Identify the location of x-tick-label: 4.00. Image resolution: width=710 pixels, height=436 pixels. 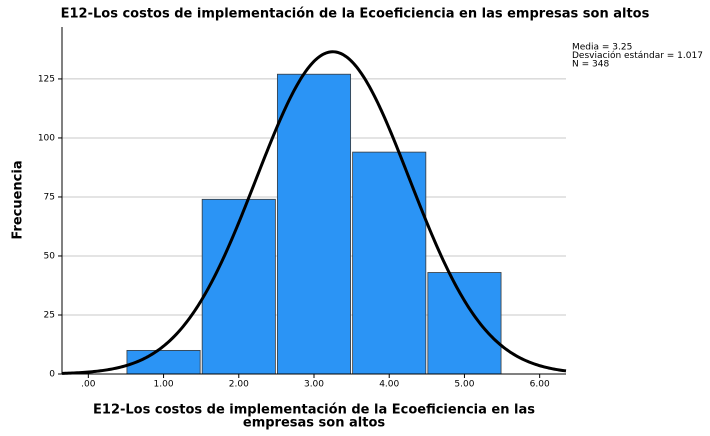
(389, 385).